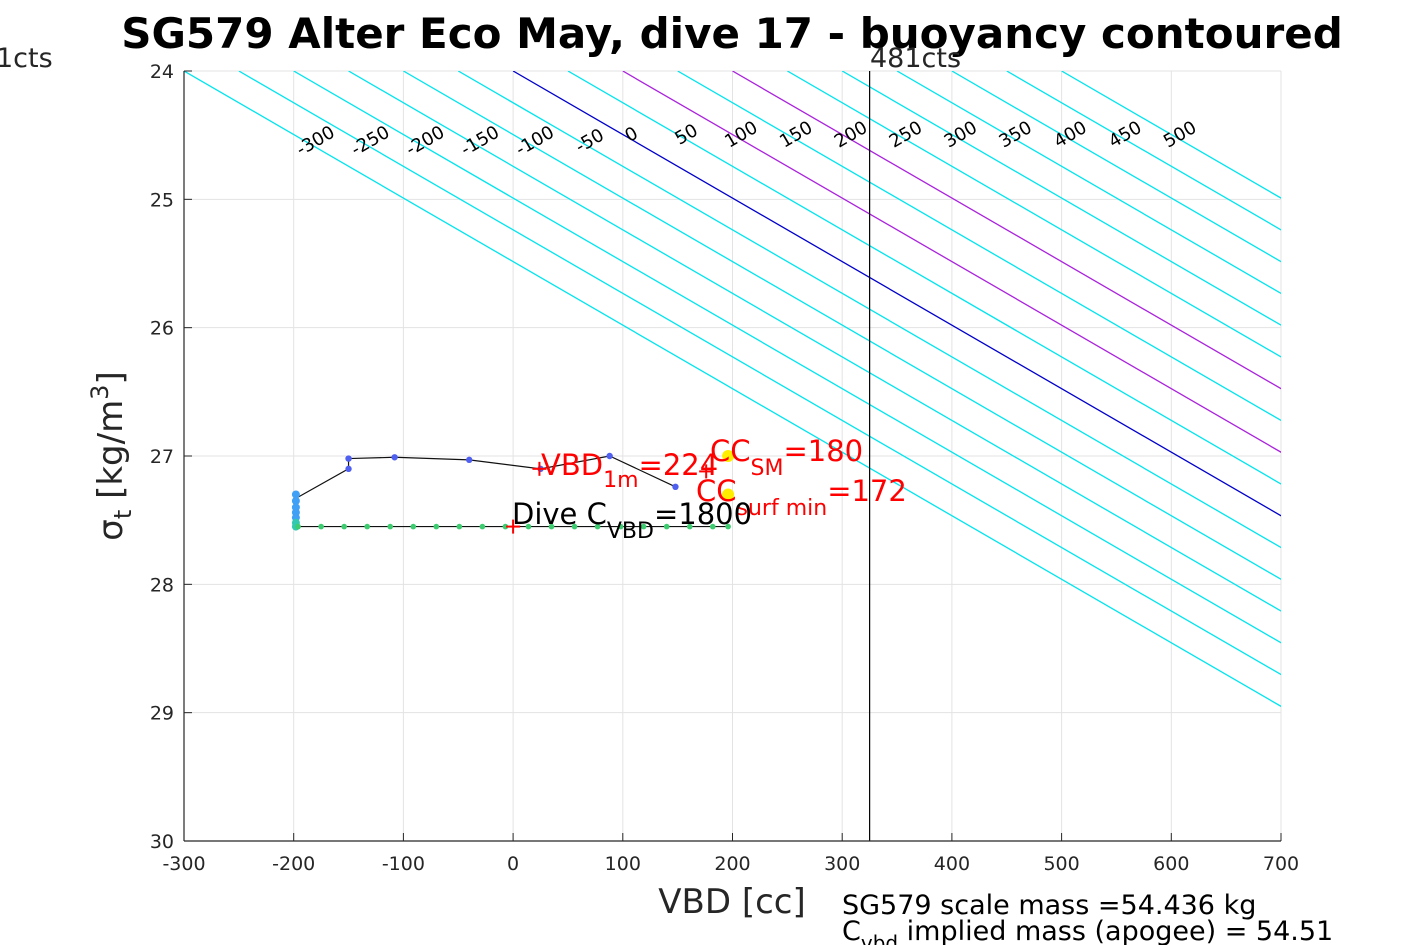  I want to click on x-tick-label: -100, so click(403, 864).